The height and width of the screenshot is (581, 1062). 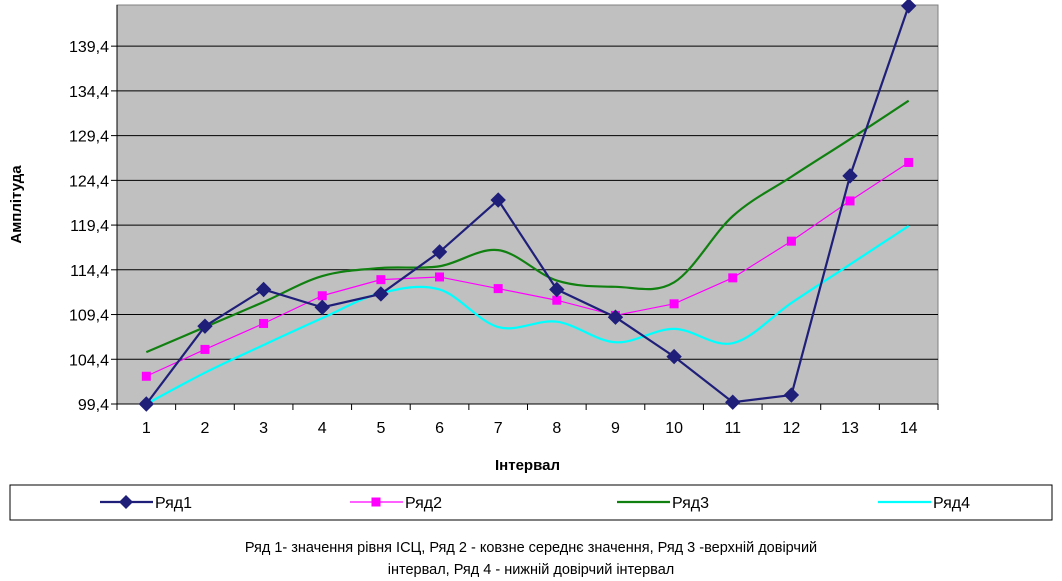 What do you see at coordinates (439, 428) in the screenshot?
I see `x-tick-label: 6` at bounding box center [439, 428].